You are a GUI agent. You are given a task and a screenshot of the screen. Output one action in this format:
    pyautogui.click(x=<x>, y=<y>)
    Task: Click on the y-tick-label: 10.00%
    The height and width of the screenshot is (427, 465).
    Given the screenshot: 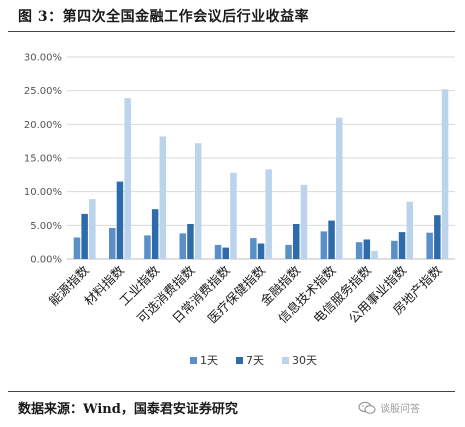 What is the action you would take?
    pyautogui.click(x=43, y=192)
    